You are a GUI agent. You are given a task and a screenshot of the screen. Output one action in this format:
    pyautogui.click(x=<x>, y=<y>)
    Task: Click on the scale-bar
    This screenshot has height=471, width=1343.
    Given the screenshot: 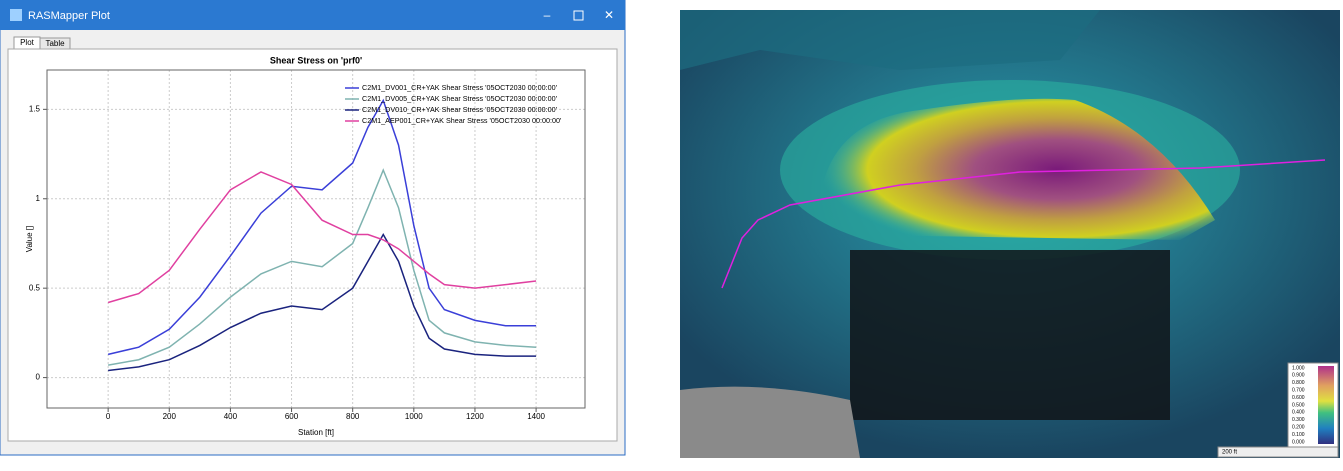 What is the action you would take?
    pyautogui.click(x=1278, y=452)
    